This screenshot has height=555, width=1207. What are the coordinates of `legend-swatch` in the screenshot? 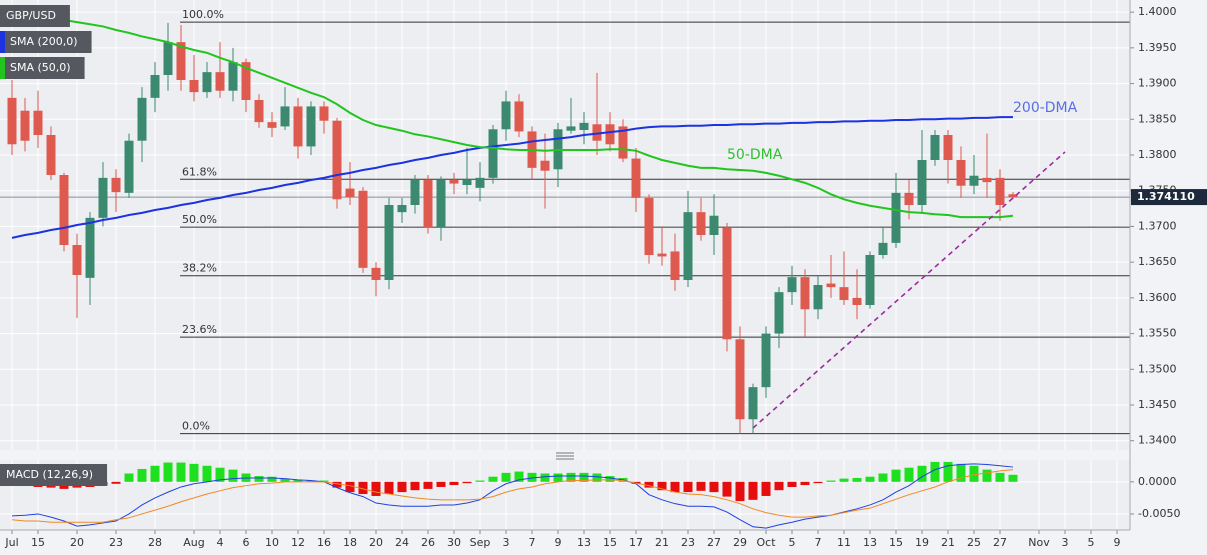 It's located at (2, 42).